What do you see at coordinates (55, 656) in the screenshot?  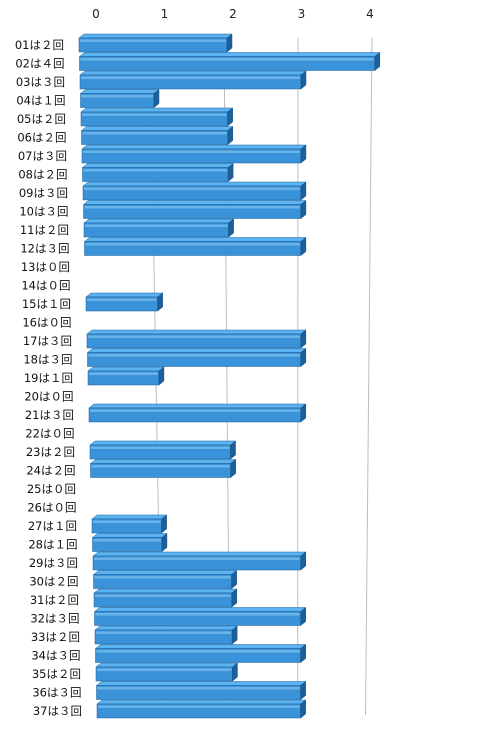 I see `category-label: 34は３回` at bounding box center [55, 656].